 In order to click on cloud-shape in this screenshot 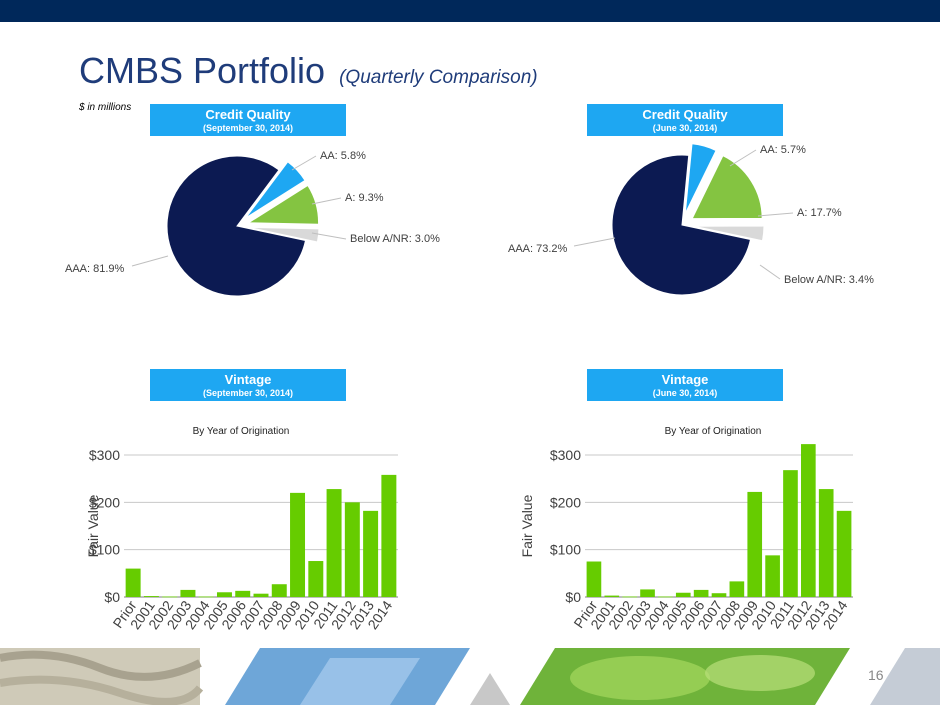, I will do `click(360, 681)`.